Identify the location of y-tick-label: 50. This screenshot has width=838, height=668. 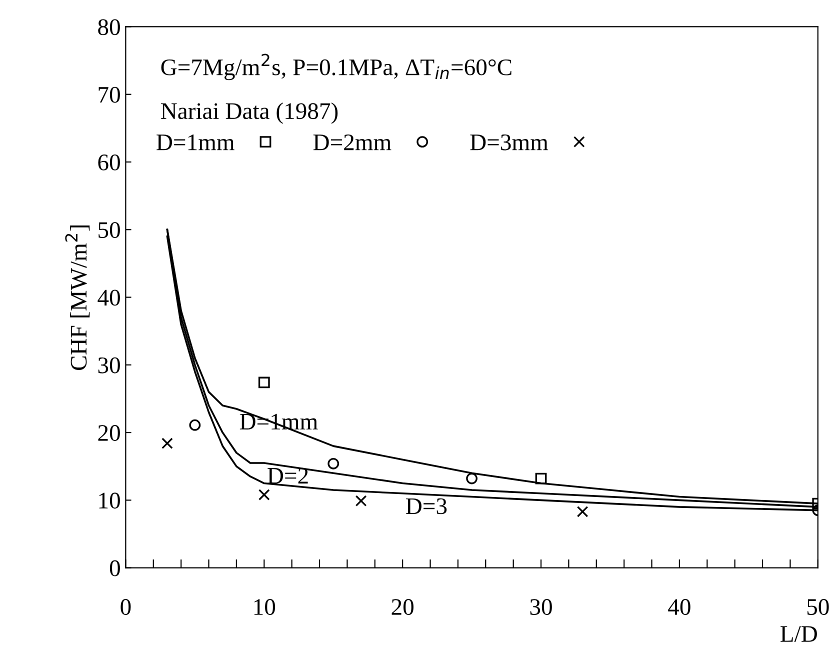
(109, 230).